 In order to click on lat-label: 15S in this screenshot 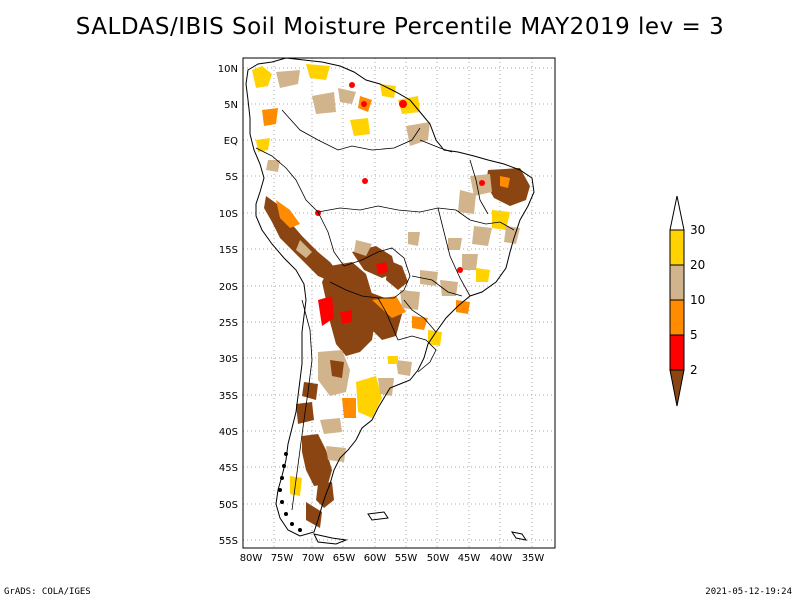, I will do `click(228, 250)`.